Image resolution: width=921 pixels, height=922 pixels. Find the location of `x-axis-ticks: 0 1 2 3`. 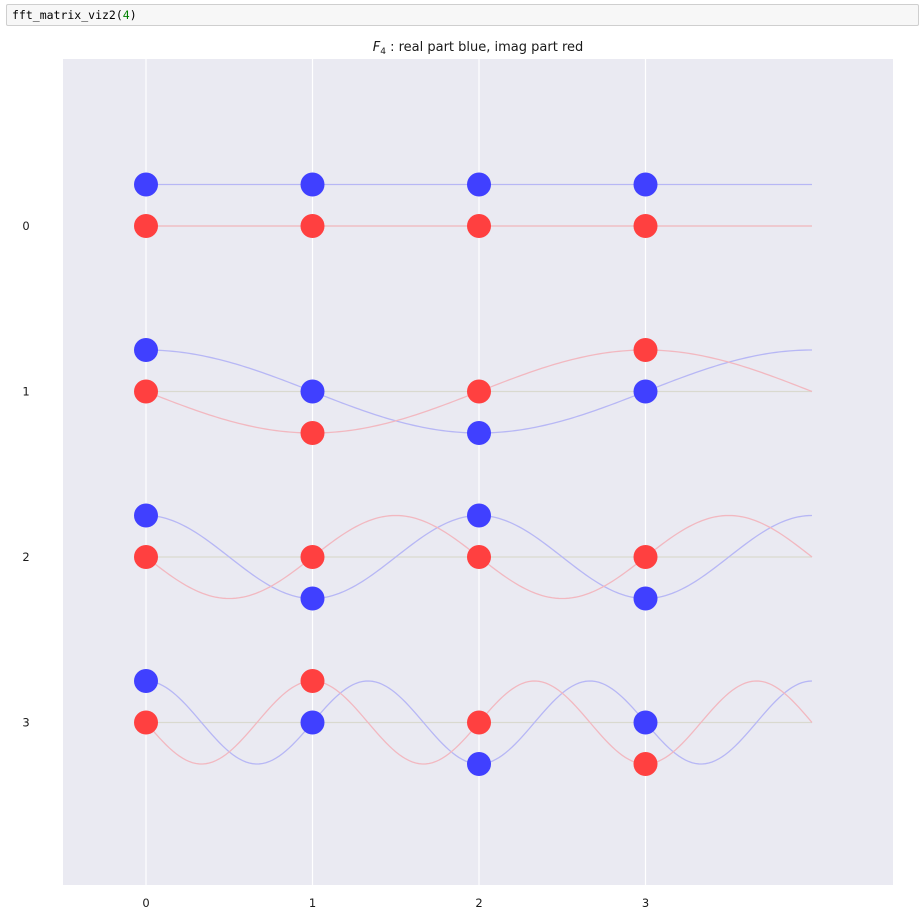

x-axis-ticks: 0 1 2 3 is located at coordinates (395, 903).